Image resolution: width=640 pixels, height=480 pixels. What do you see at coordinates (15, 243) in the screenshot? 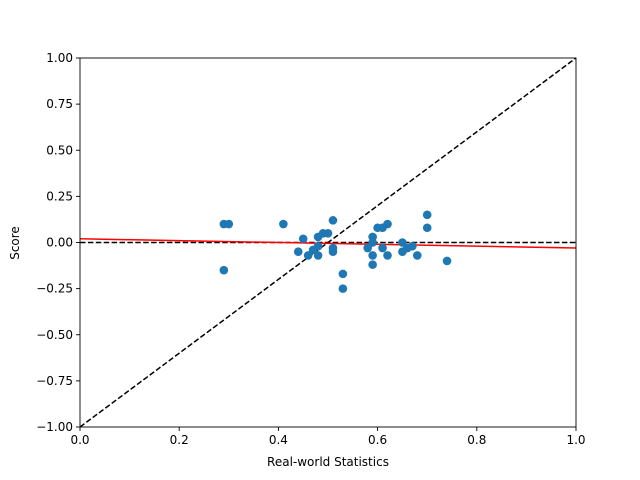
I see `y-axis-label: Score` at bounding box center [15, 243].